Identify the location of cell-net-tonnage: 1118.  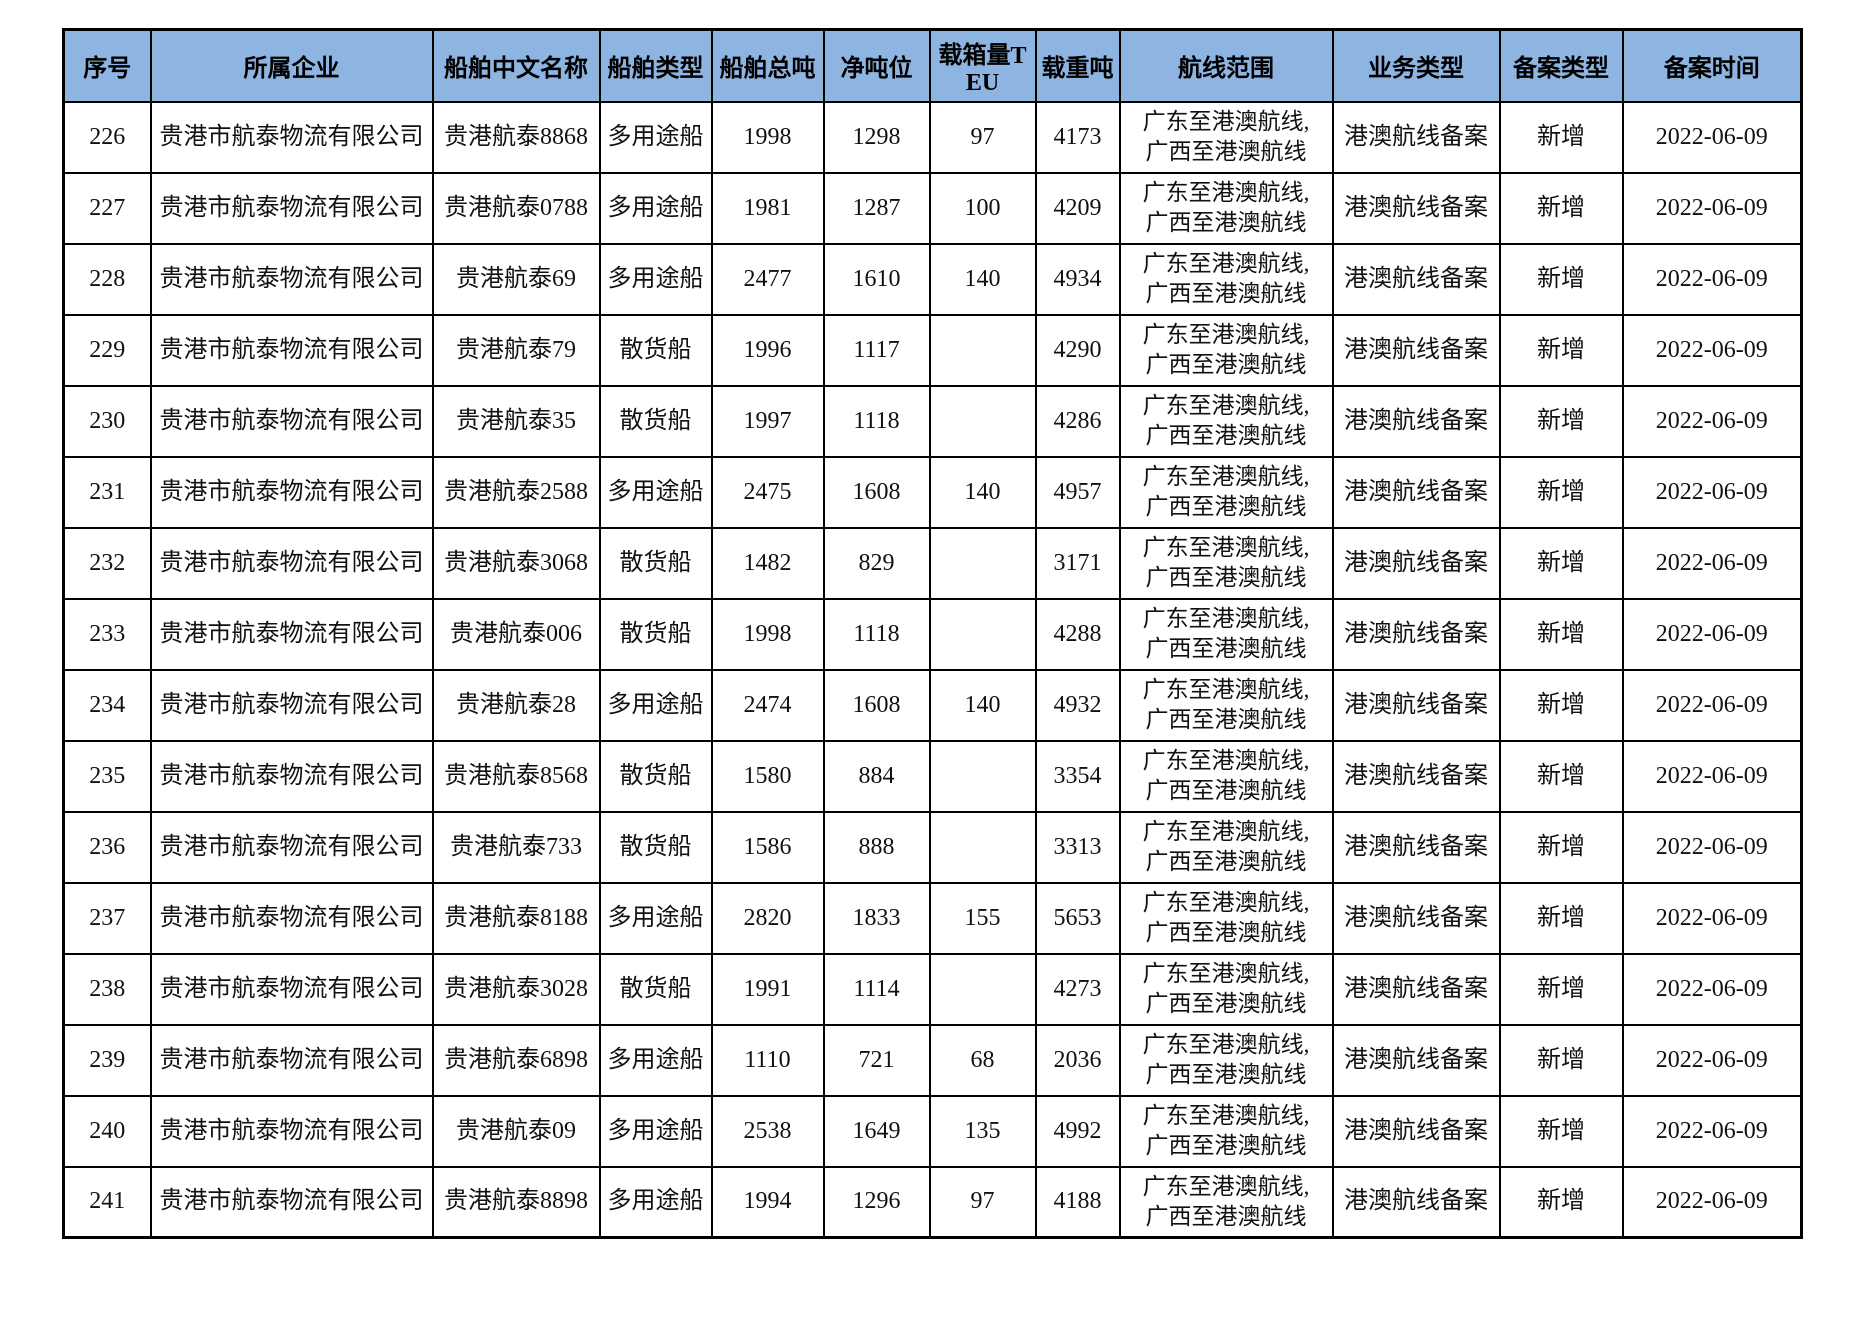
(876, 634).